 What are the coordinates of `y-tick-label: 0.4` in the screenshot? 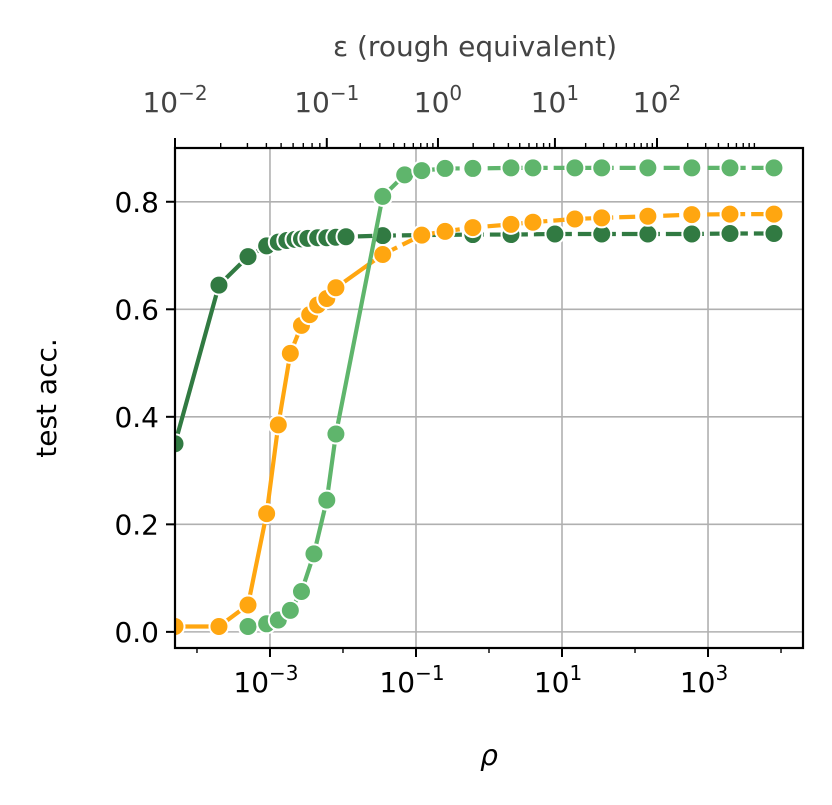 It's located at (136, 417).